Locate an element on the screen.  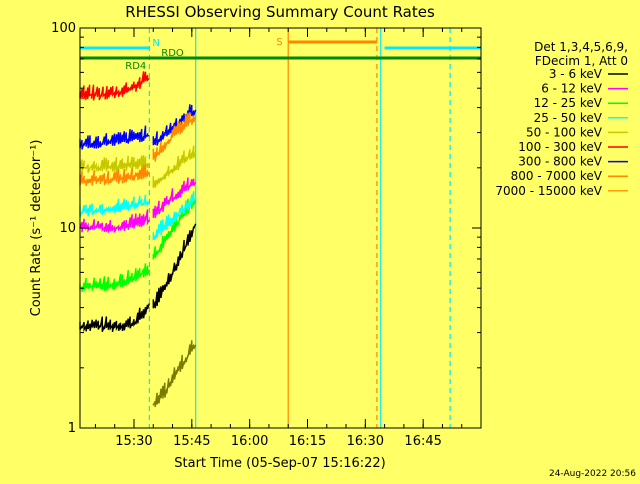
legend-entry-0: 3 - 6 keV is located at coordinates (576, 74).